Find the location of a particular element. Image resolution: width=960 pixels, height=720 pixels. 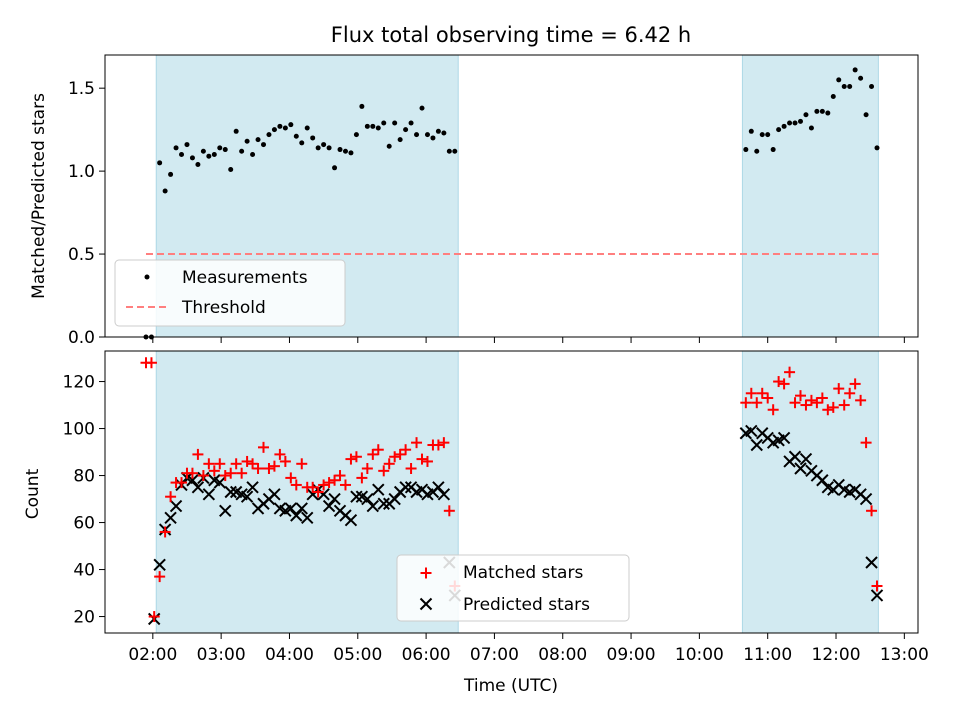

legend-threshold-label: Threshold is located at coordinates (223, 308).